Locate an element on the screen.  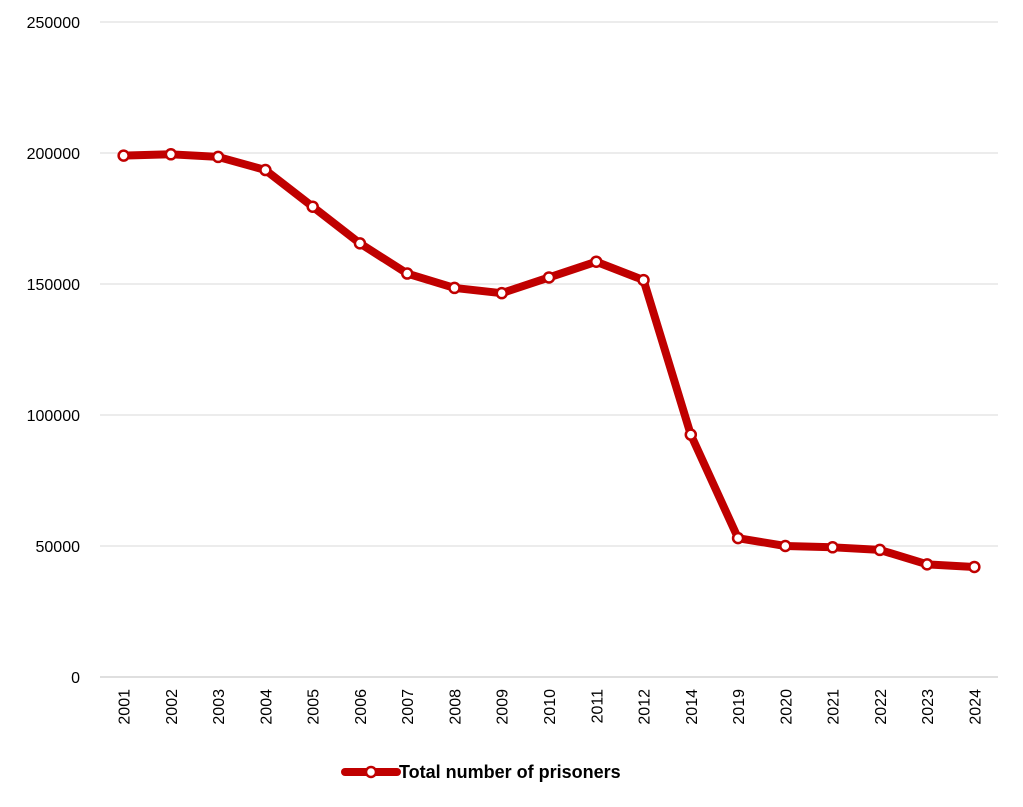
x-tick-label: 2005 is located at coordinates (314, 707).